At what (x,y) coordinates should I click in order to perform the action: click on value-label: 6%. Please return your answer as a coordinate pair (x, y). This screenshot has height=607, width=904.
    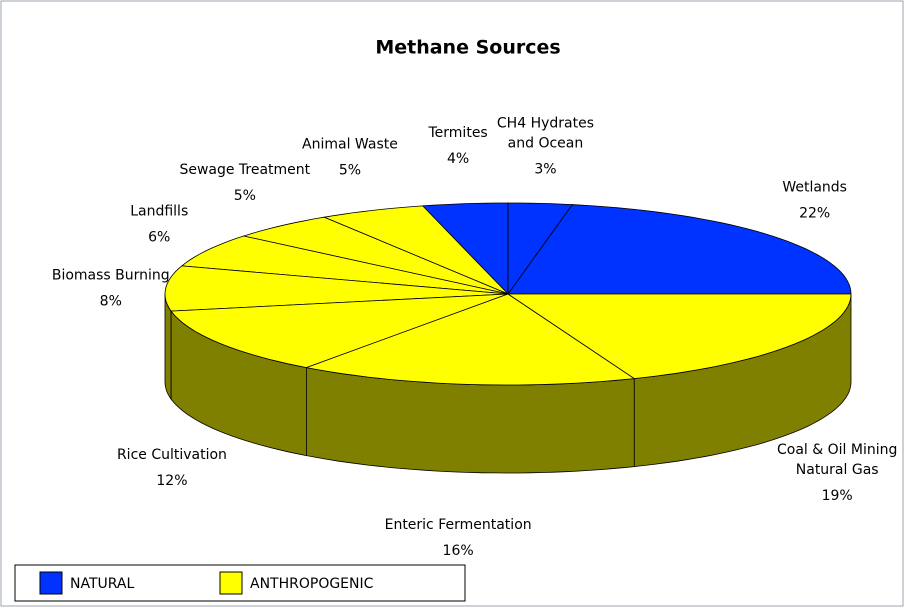
    Looking at the image, I should click on (159, 237).